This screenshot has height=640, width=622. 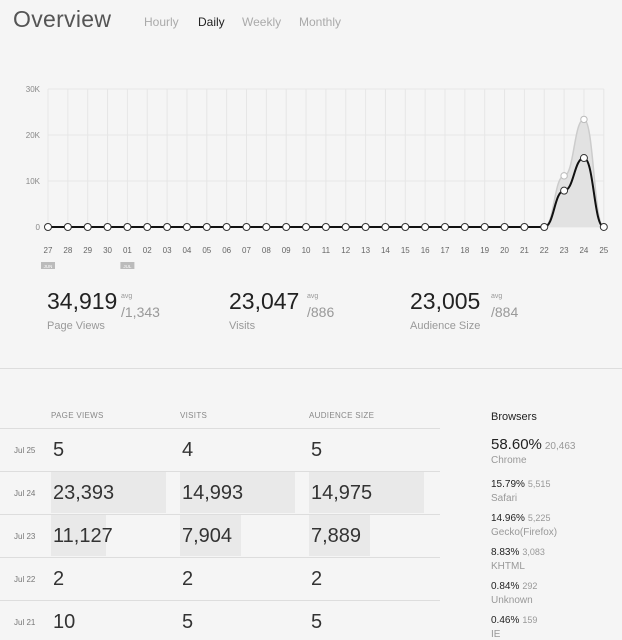 I want to click on browser-count: 5,225, so click(x=539, y=518).